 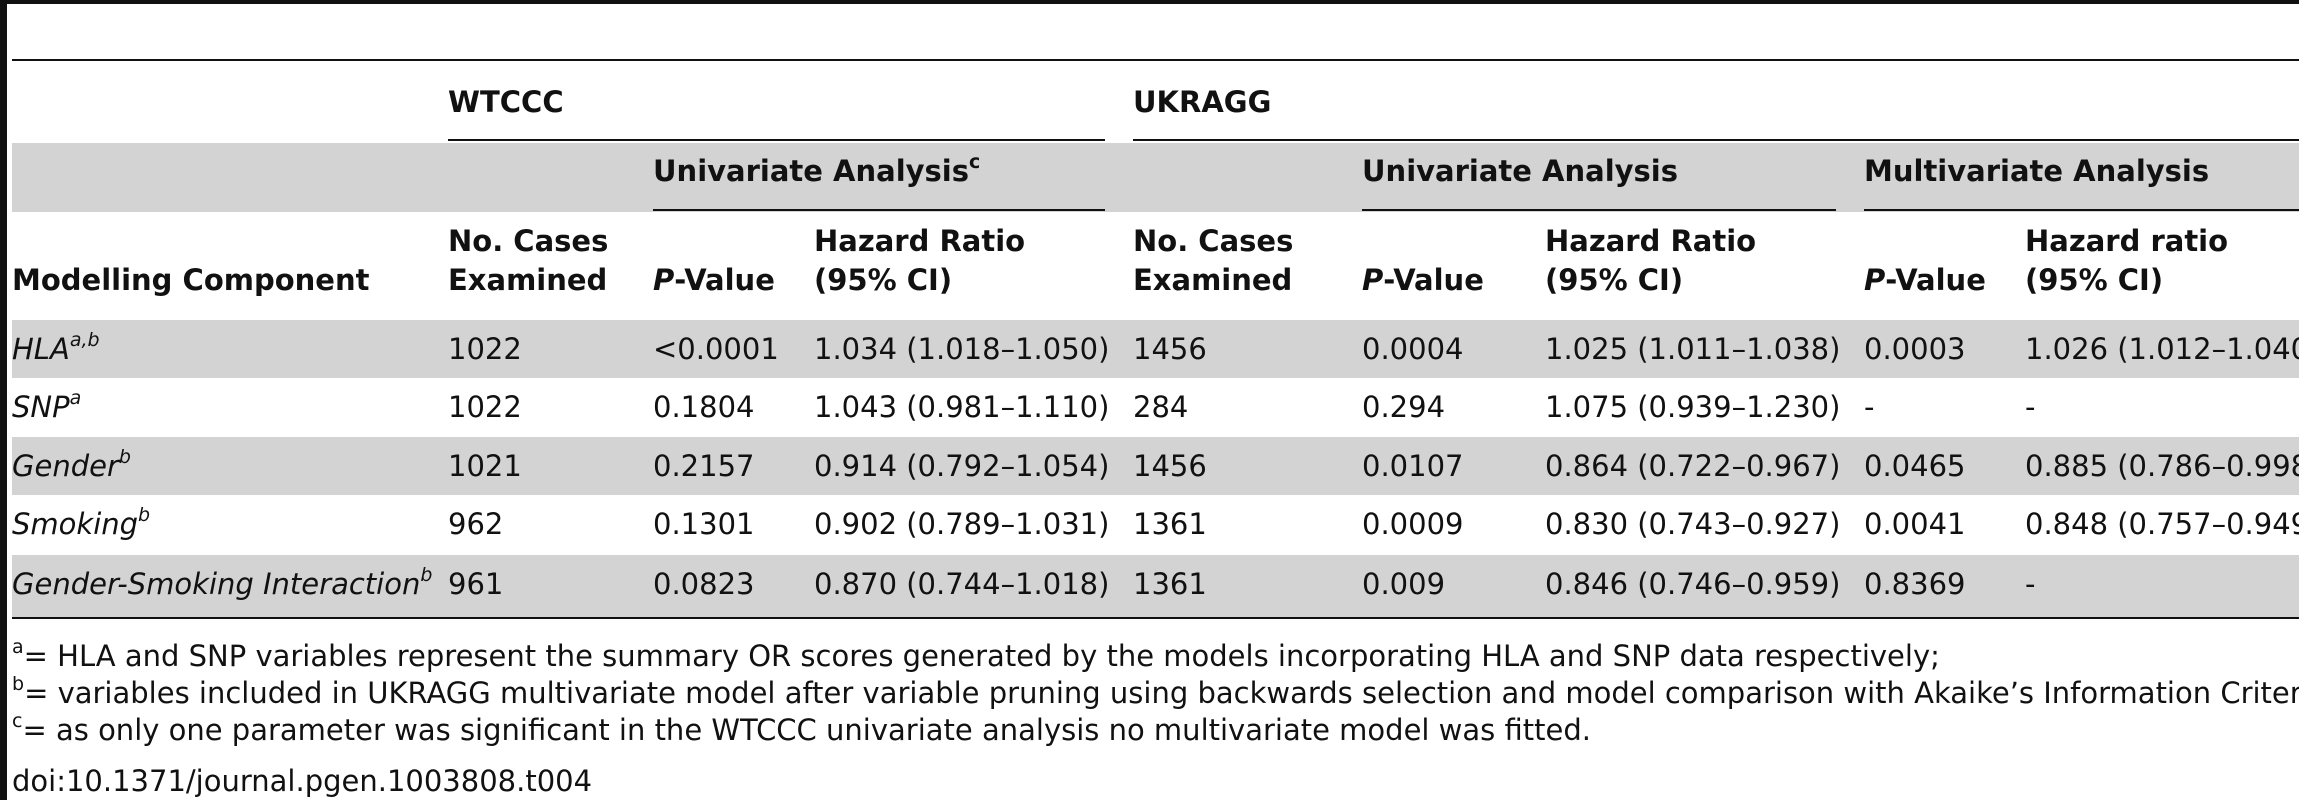 What do you see at coordinates (879, 210) in the screenshot?
I see `wtccc-univariate-underline` at bounding box center [879, 210].